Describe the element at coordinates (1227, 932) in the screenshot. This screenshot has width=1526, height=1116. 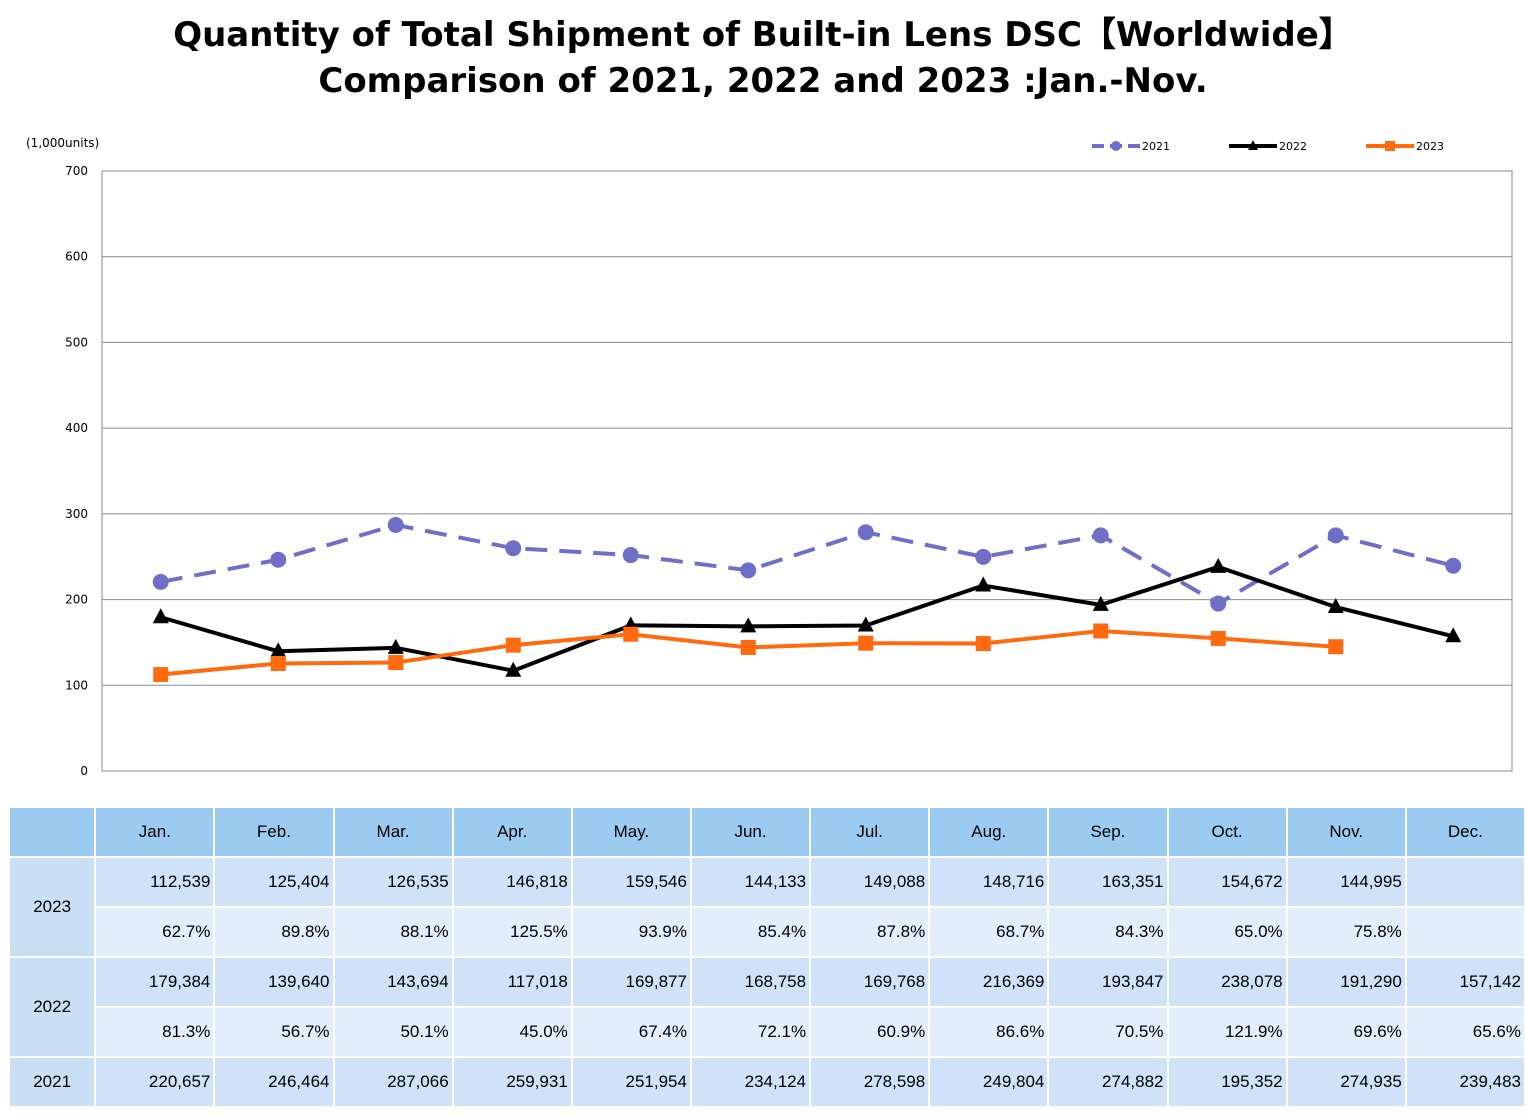
I see `yoy-ratio: 65.0%` at that location.